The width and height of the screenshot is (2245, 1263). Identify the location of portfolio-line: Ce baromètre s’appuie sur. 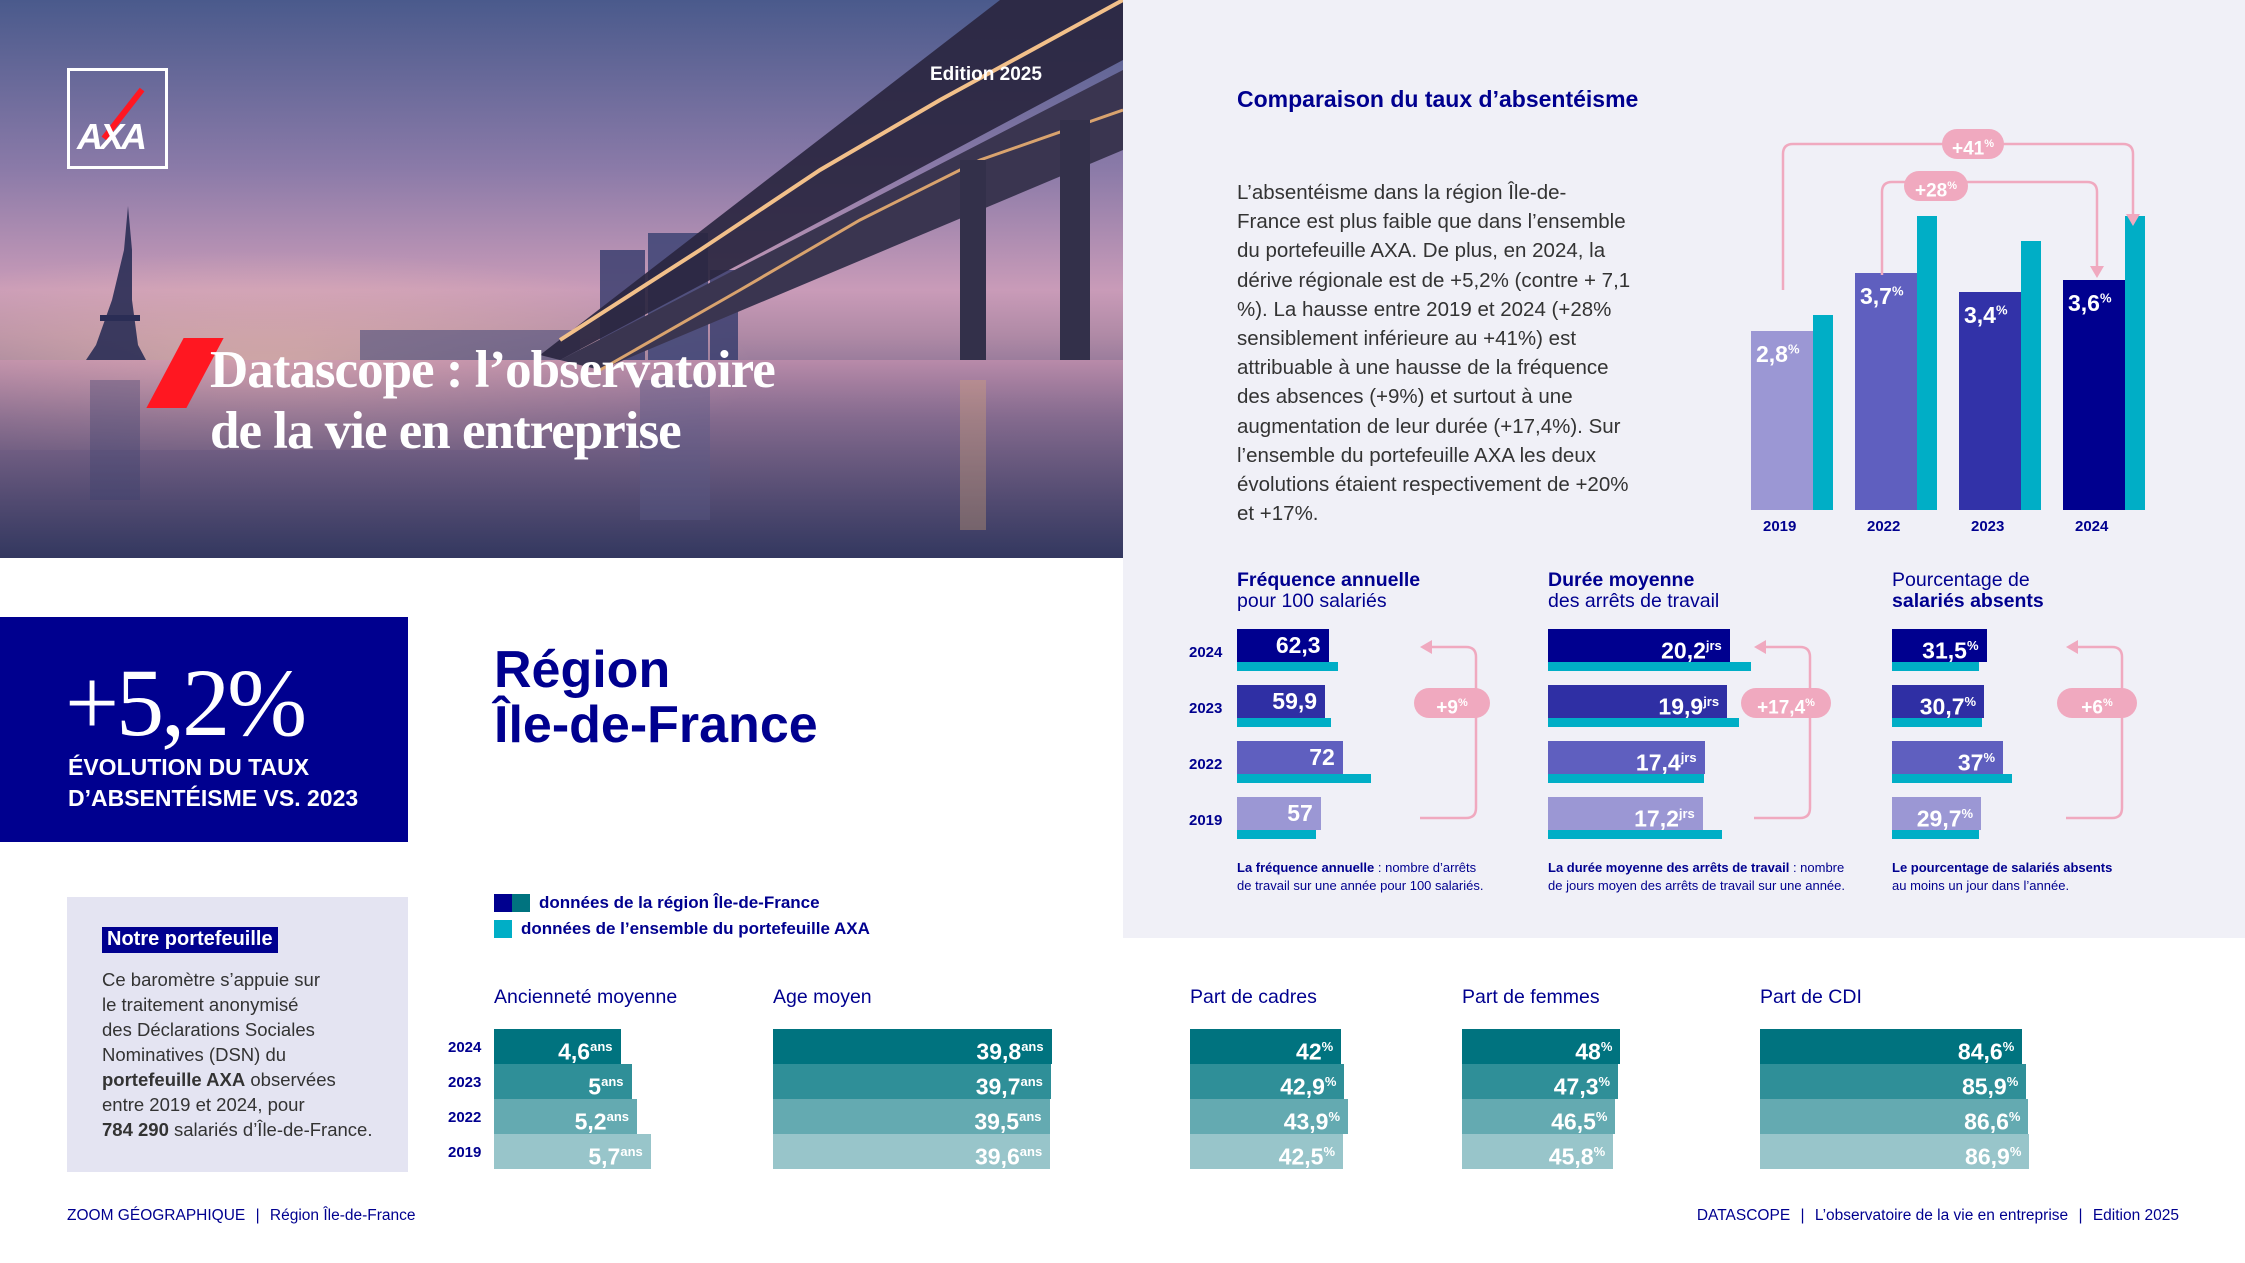
(211, 979).